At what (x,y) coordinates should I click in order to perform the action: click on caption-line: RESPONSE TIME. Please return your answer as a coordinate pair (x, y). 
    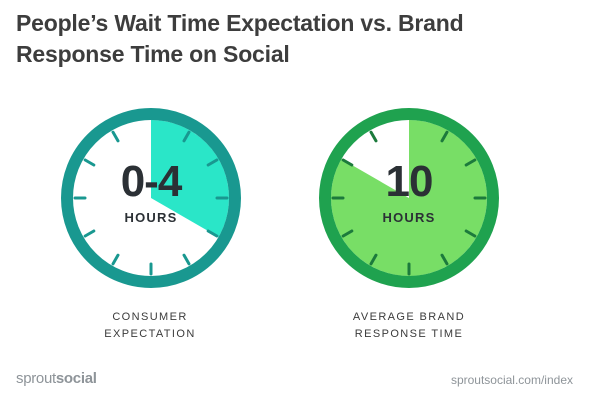
    Looking at the image, I should click on (409, 334).